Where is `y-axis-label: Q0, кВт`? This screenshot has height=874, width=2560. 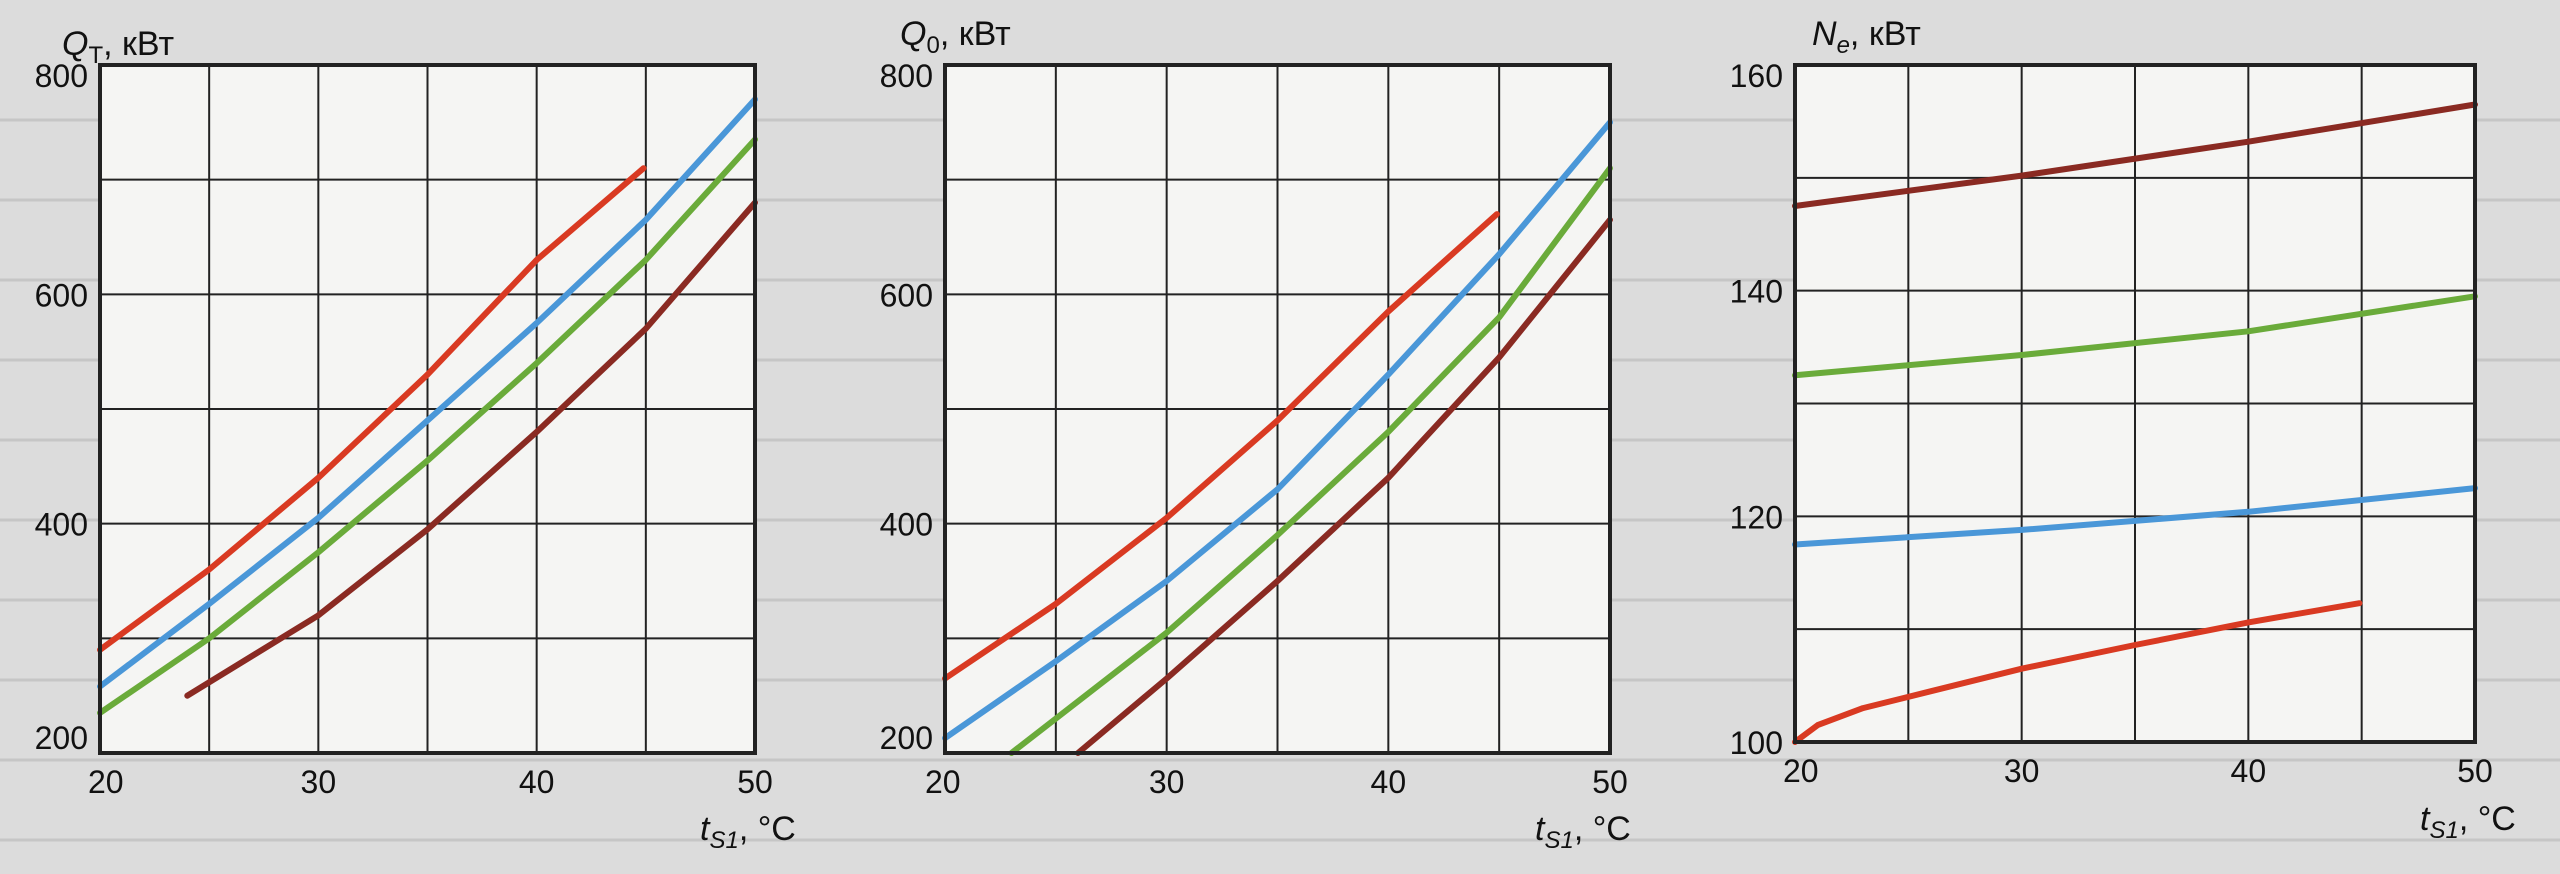 y-axis-label: Q0, кВт is located at coordinates (955, 37).